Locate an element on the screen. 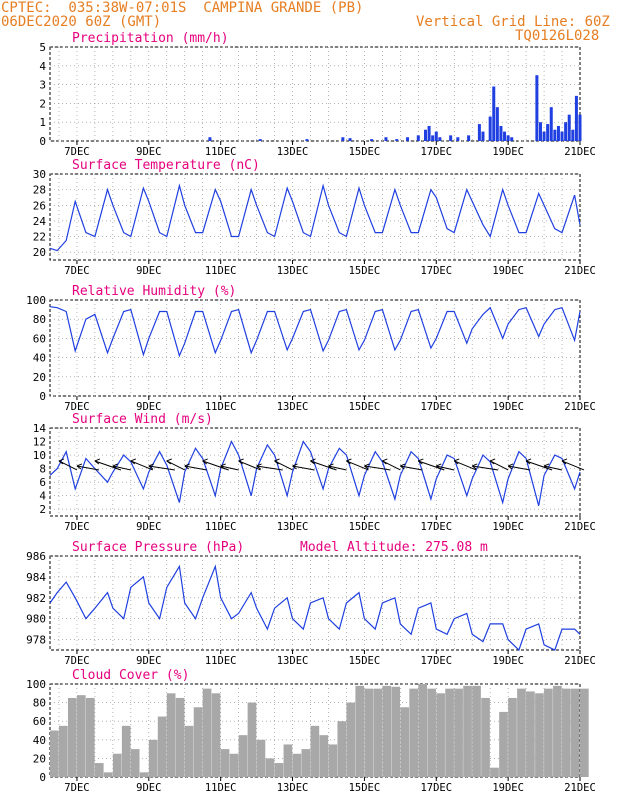 The height and width of the screenshot is (800, 618). y-tick-label: 3 is located at coordinates (42, 85).